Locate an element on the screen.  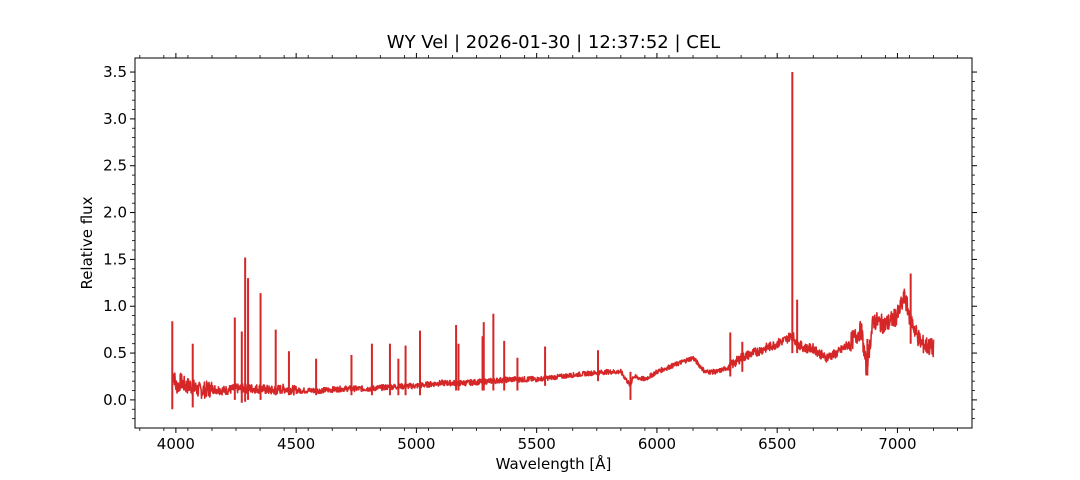
x-tick-label: 5000 is located at coordinates (416, 444).